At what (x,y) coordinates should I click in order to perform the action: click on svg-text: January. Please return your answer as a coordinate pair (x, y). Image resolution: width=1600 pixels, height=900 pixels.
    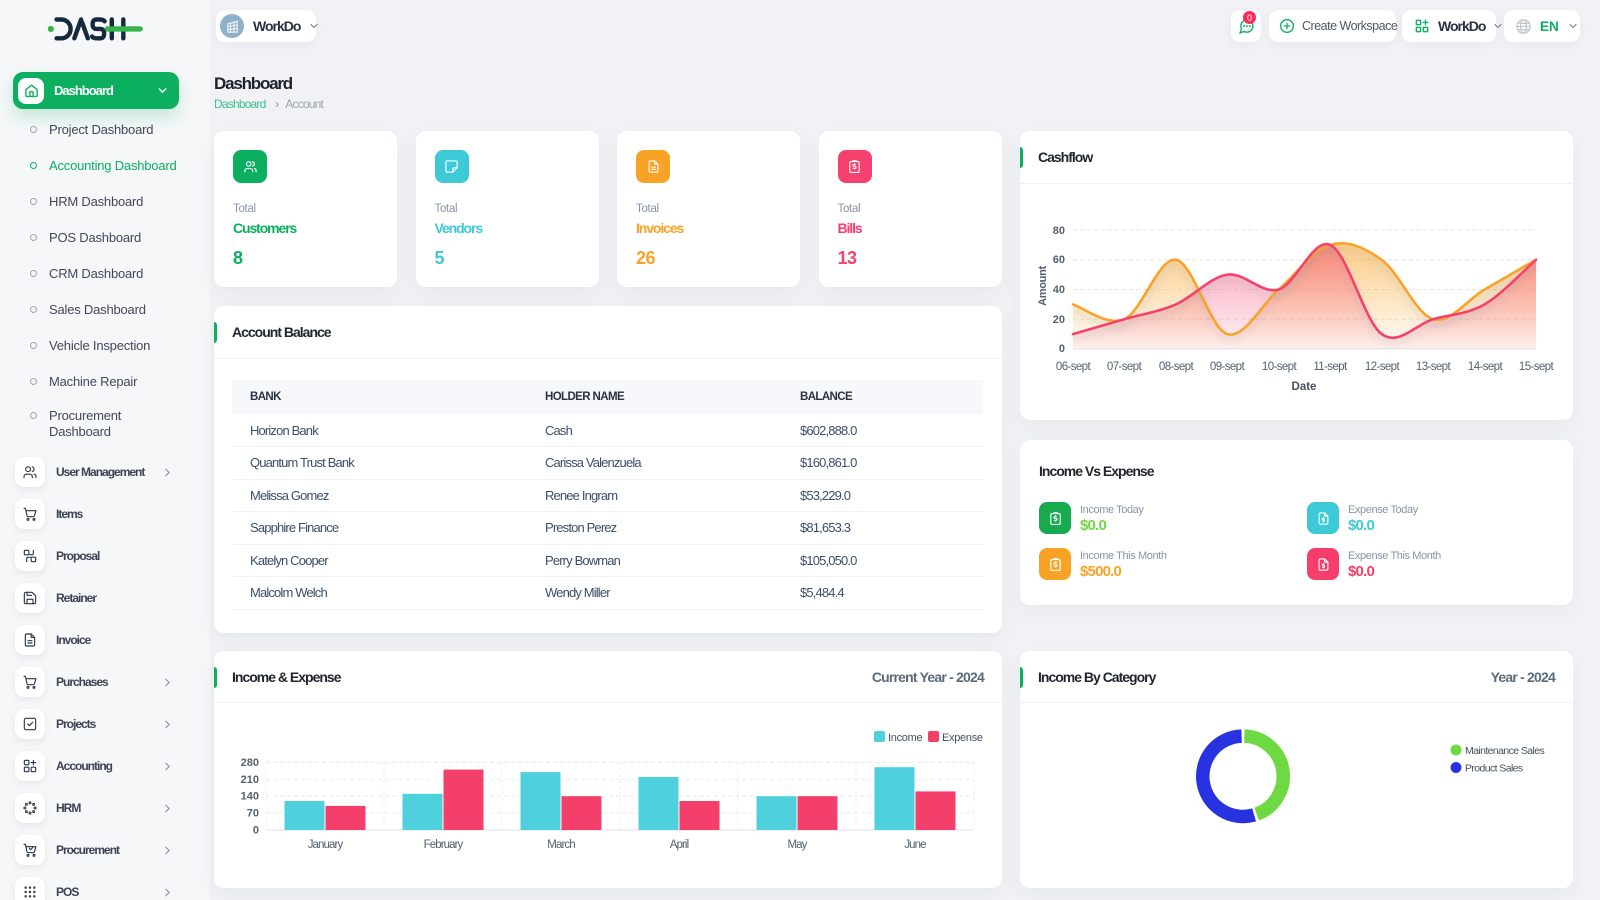
    Looking at the image, I should click on (326, 845).